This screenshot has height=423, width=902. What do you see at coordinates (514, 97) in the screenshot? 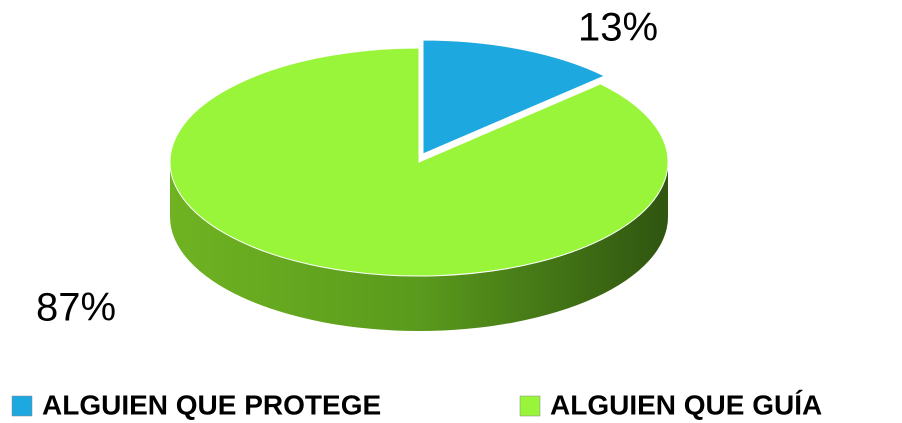
I see `pie-slice` at bounding box center [514, 97].